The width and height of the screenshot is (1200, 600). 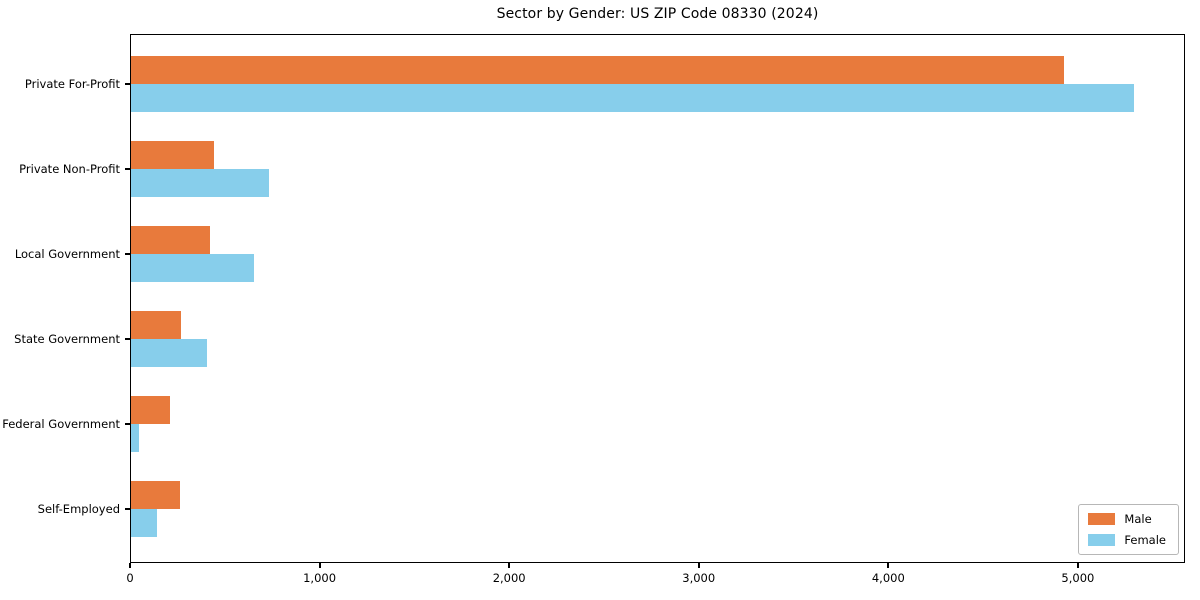 I want to click on y-label-row-private-for-profit: Private For-Profit, so click(x=65, y=83).